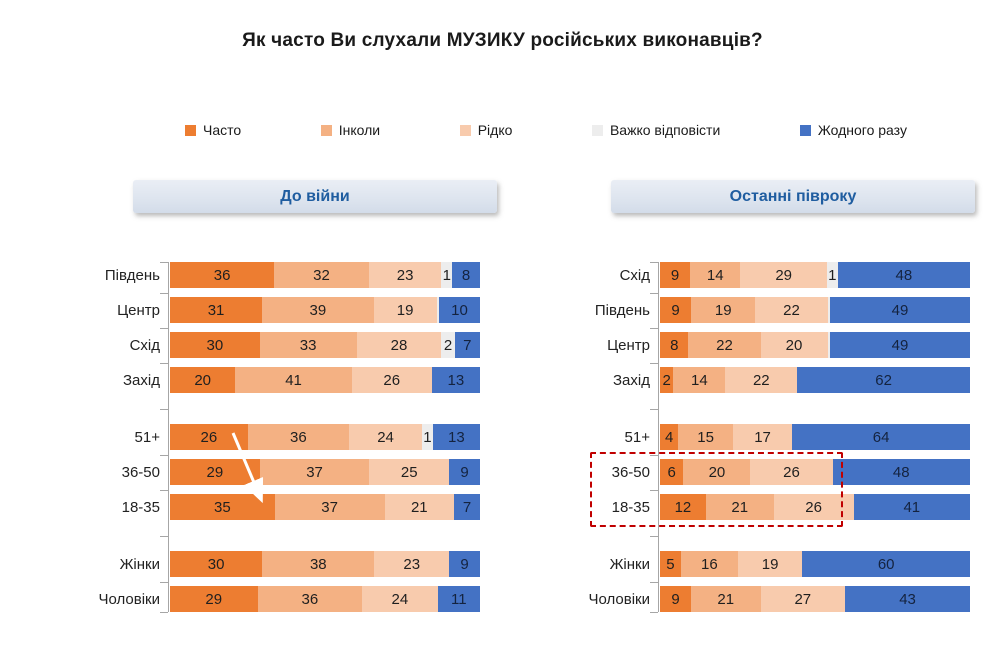 The image size is (1005, 653). I want to click on bar-value-label: 49, so click(900, 310).